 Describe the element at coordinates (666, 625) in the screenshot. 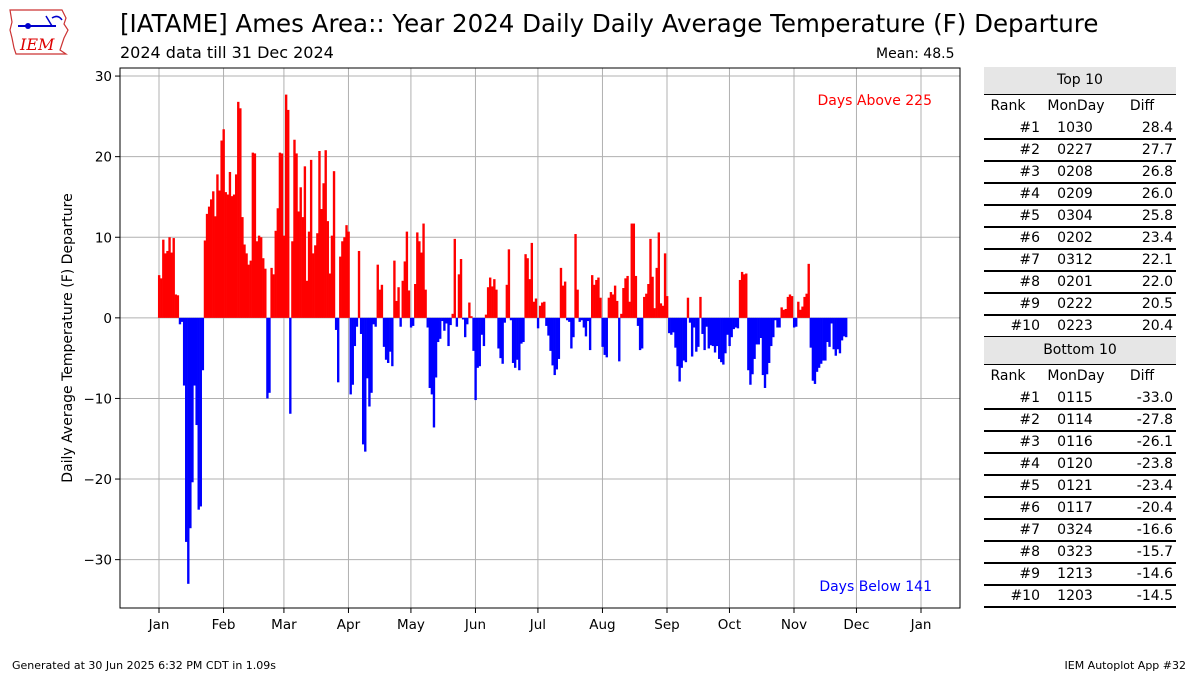

I see `x-tick-label: Sep` at that location.